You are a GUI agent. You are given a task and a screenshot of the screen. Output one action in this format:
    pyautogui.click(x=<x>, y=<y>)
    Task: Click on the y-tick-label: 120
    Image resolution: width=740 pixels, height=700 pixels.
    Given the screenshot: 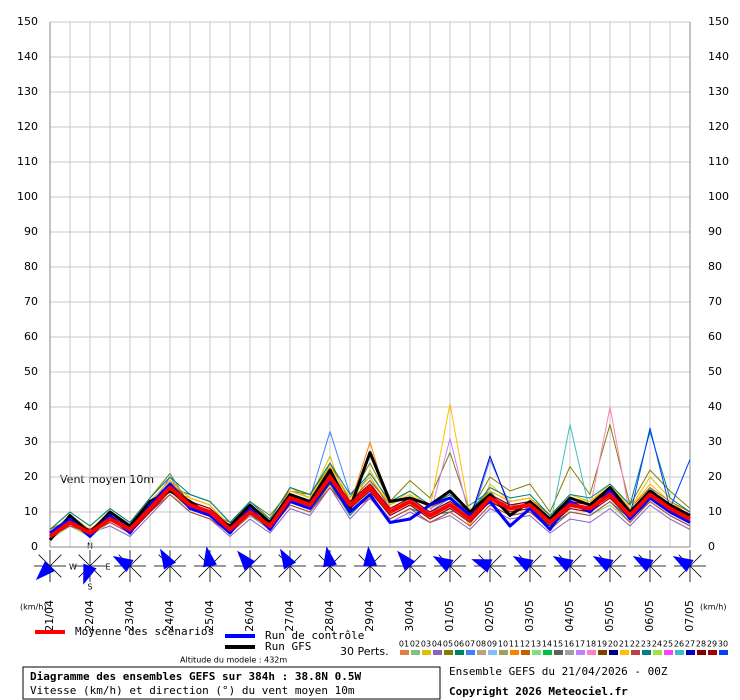 What is the action you would take?
    pyautogui.click(x=27, y=126)
    